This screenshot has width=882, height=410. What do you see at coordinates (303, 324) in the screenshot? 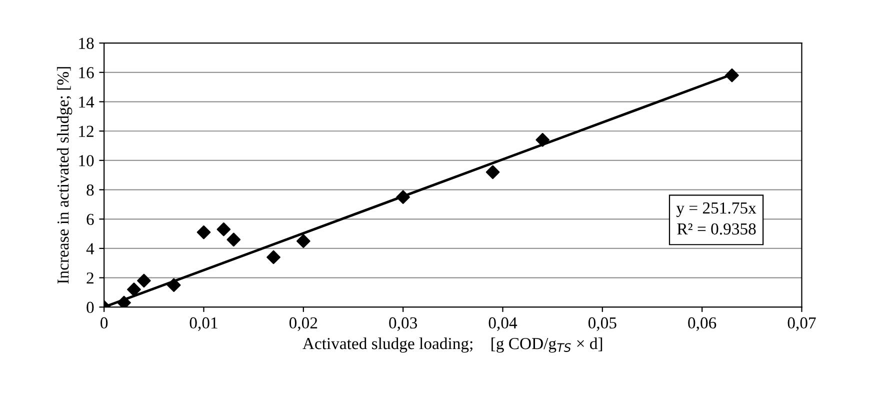
I see `x-tick-label: 0,02` at bounding box center [303, 324].